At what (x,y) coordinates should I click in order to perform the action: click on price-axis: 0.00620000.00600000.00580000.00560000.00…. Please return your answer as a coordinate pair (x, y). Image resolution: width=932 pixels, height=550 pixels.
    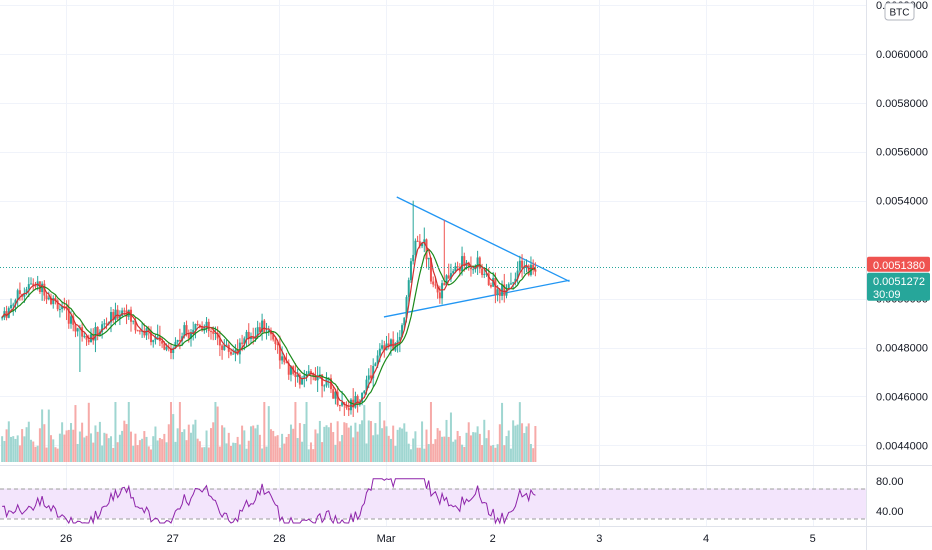
    Looking at the image, I should click on (902, 226).